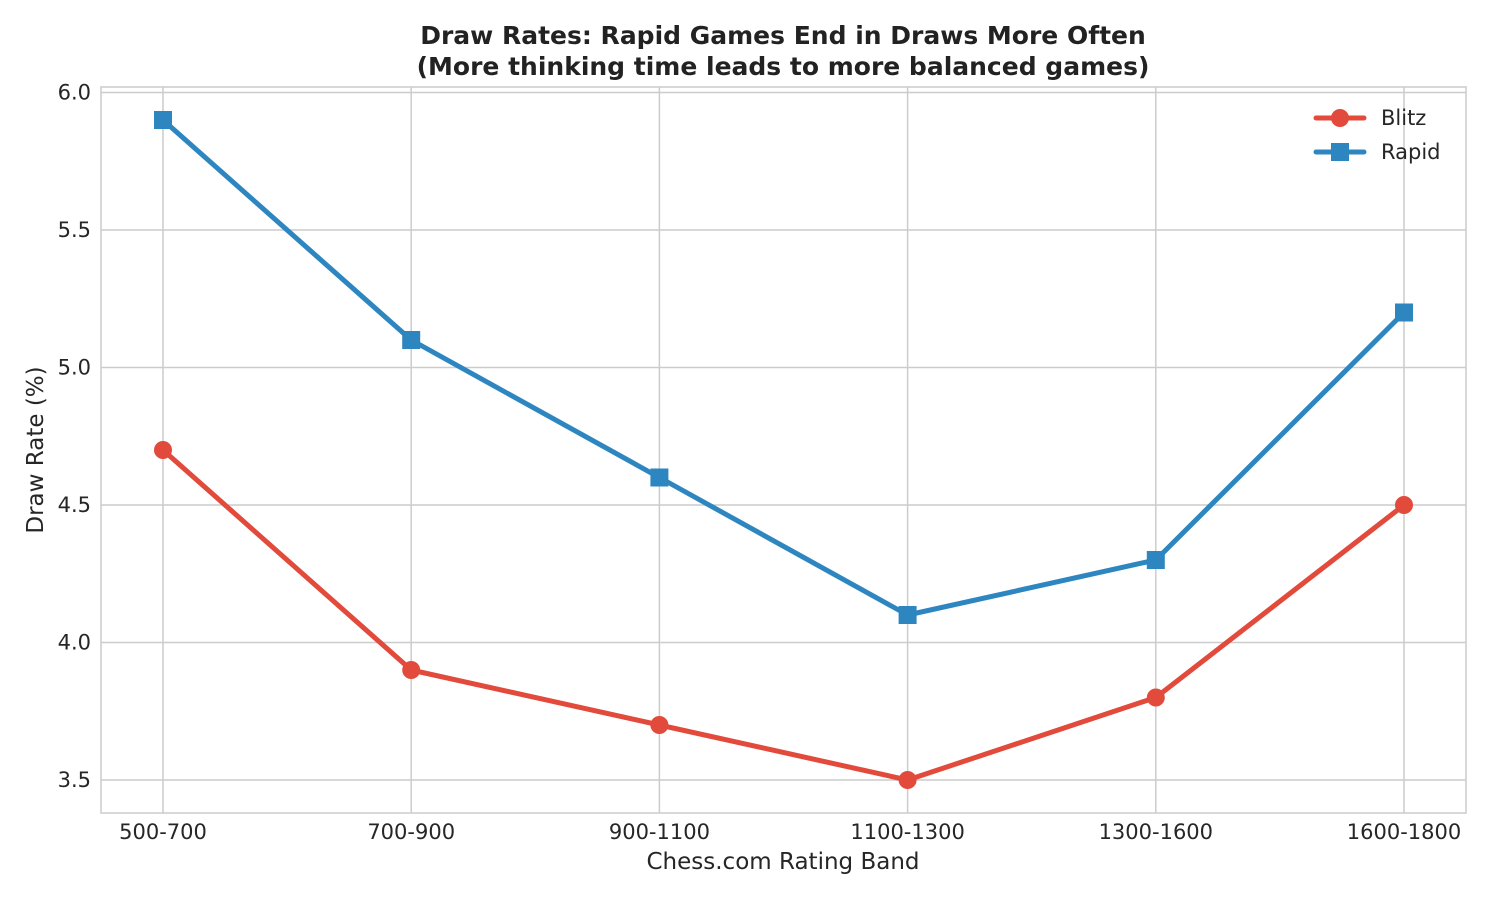  Describe the element at coordinates (1156, 832) in the screenshot. I see `x-tick-label: 1300-1600` at that location.